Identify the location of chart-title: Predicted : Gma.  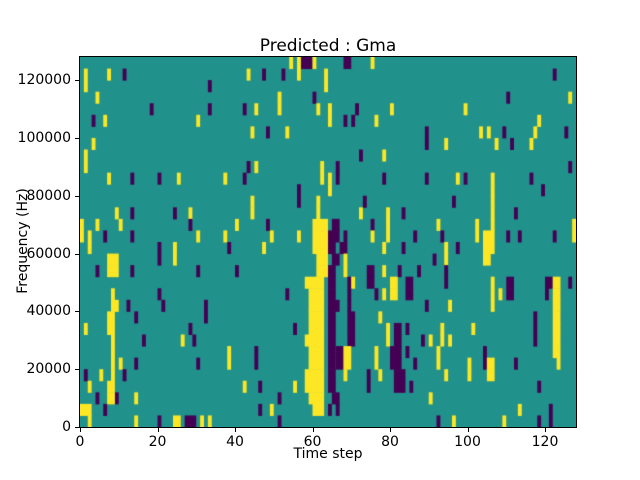
(328, 46).